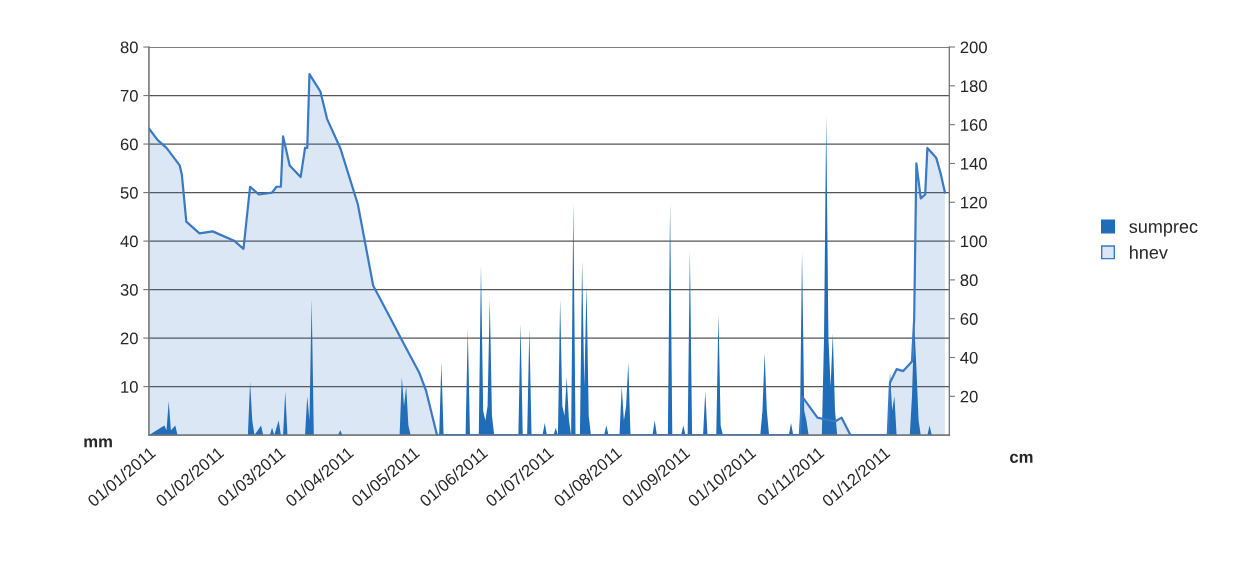  I want to click on y2-tick-label: 20, so click(969, 396).